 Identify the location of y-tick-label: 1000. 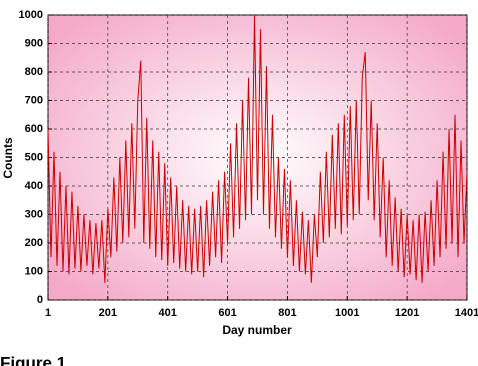
(31, 15).